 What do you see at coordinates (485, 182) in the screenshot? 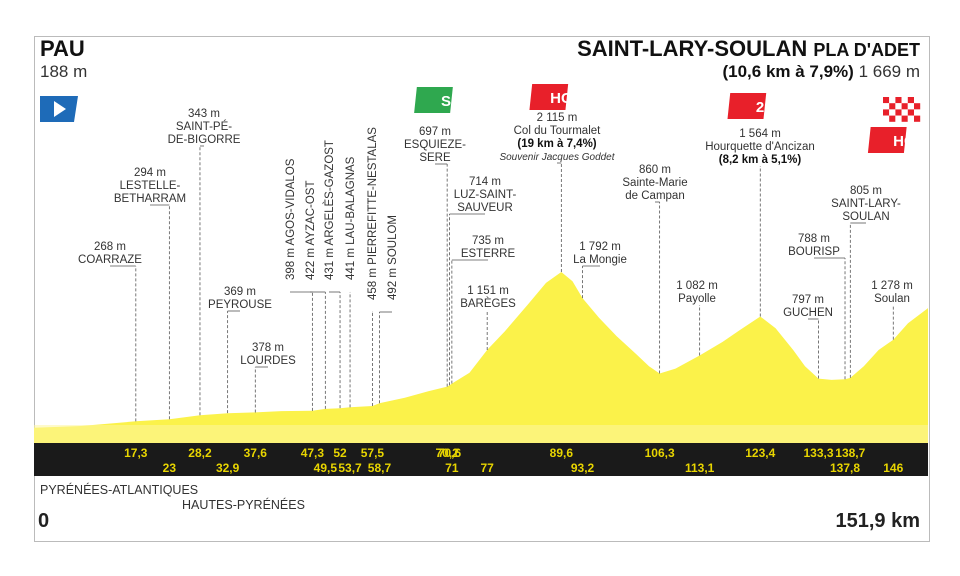
I see `place-altitude: 714 m` at bounding box center [485, 182].